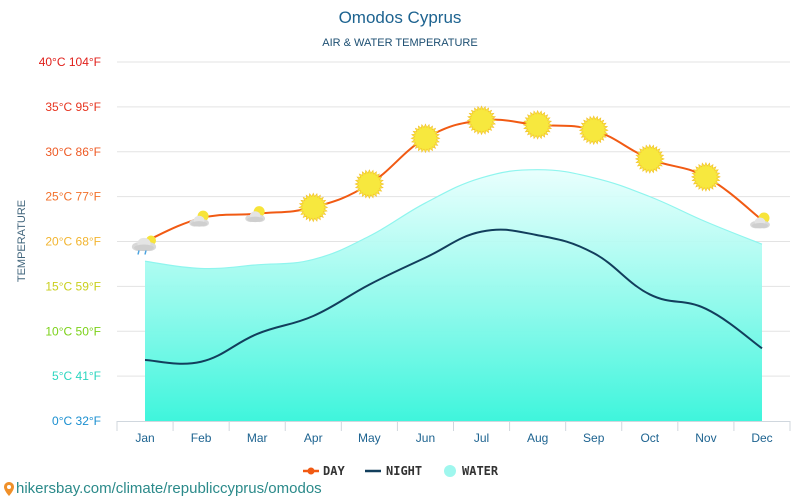  I want to click on chart-subtitle: AIR & WATER TEMPERATURE, so click(399, 43).